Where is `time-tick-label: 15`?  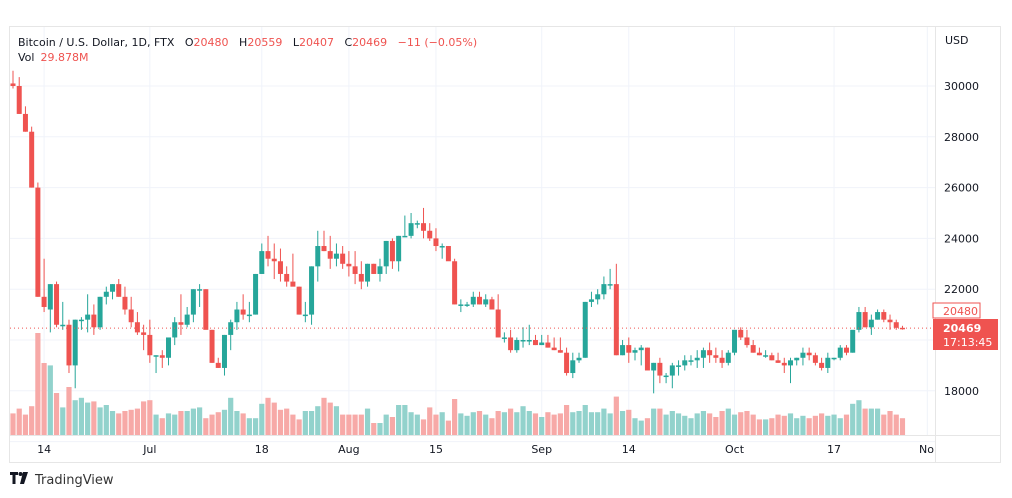 time-tick-label: 15 is located at coordinates (436, 449).